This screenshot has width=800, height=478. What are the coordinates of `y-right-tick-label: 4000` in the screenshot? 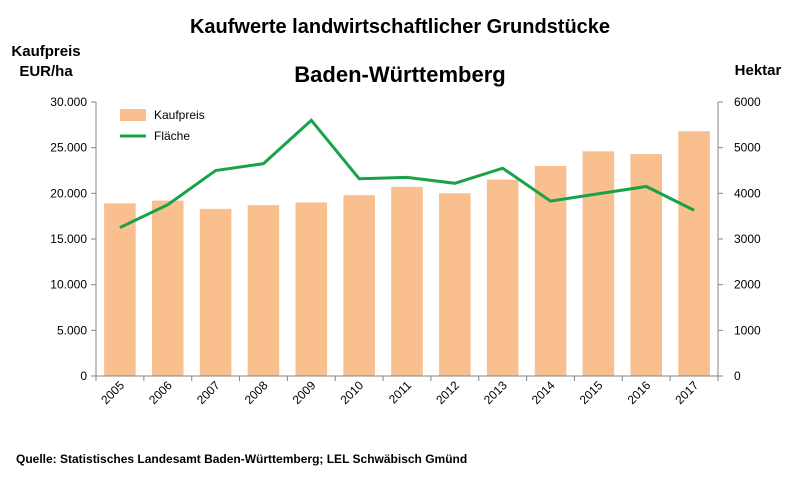 It's located at (747, 193).